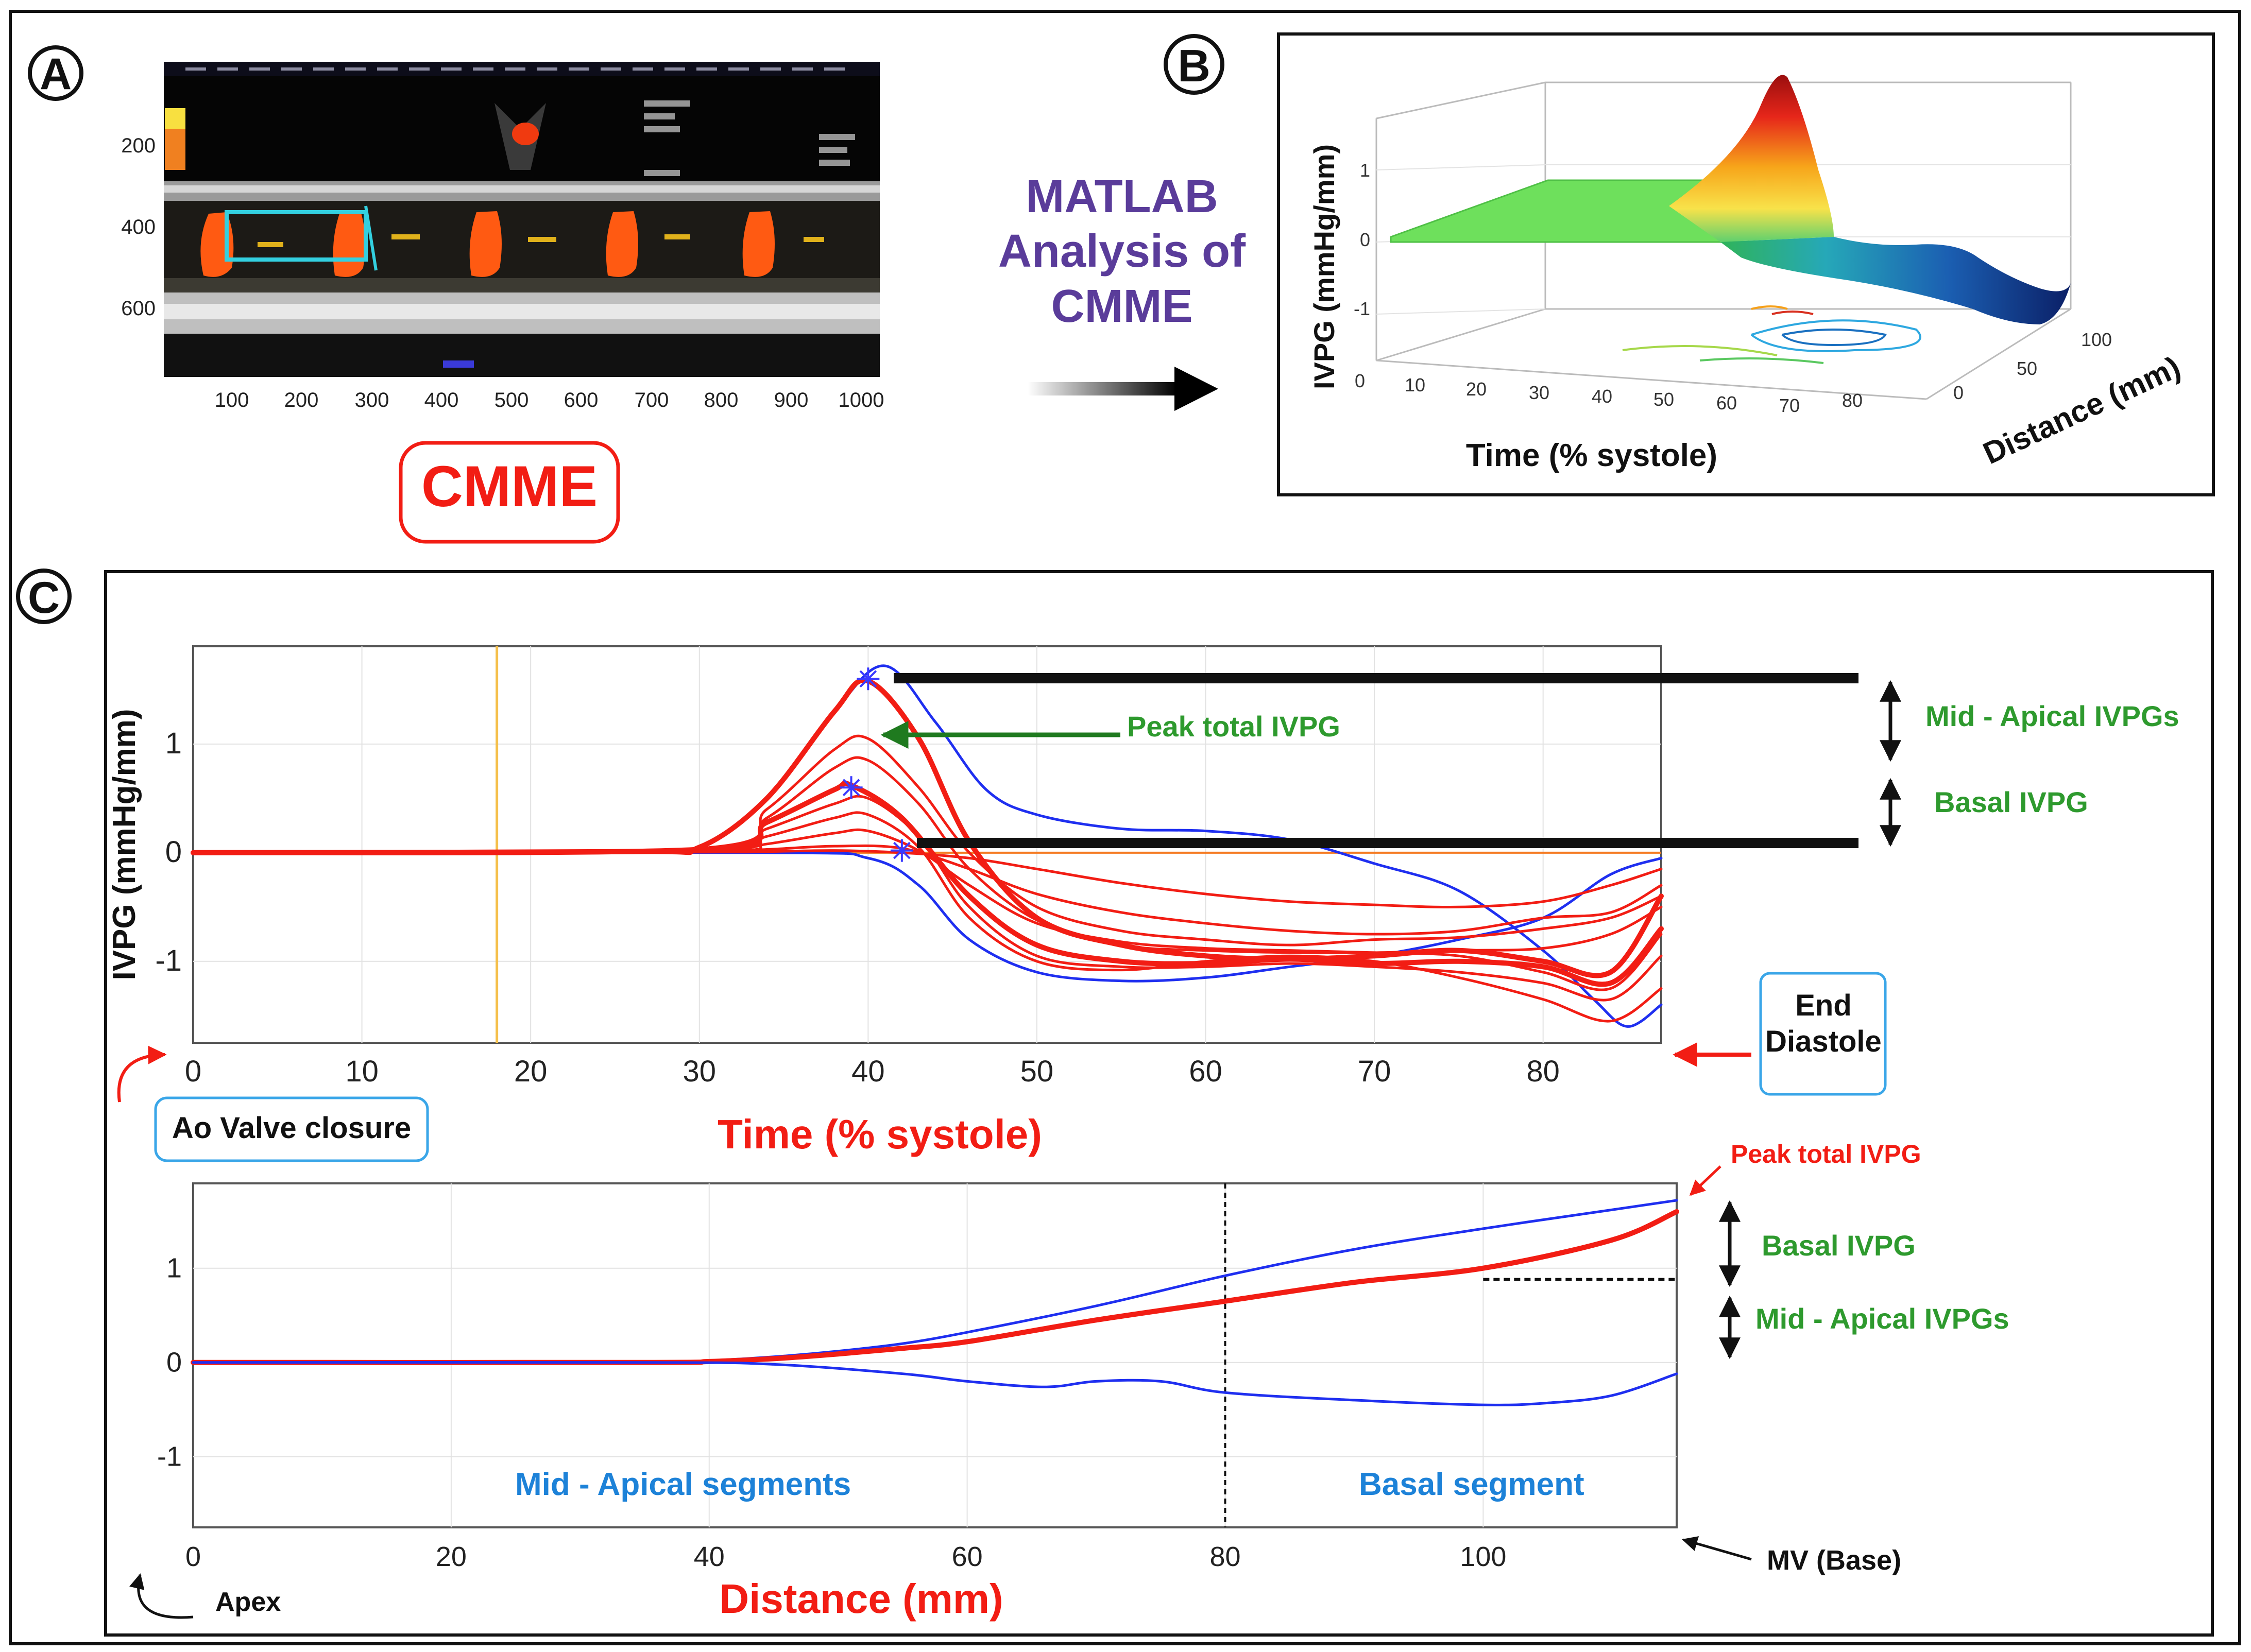 This screenshot has height=1652, width=2251. I want to click on mv-base-arrow-icon, so click(1717, 1548).